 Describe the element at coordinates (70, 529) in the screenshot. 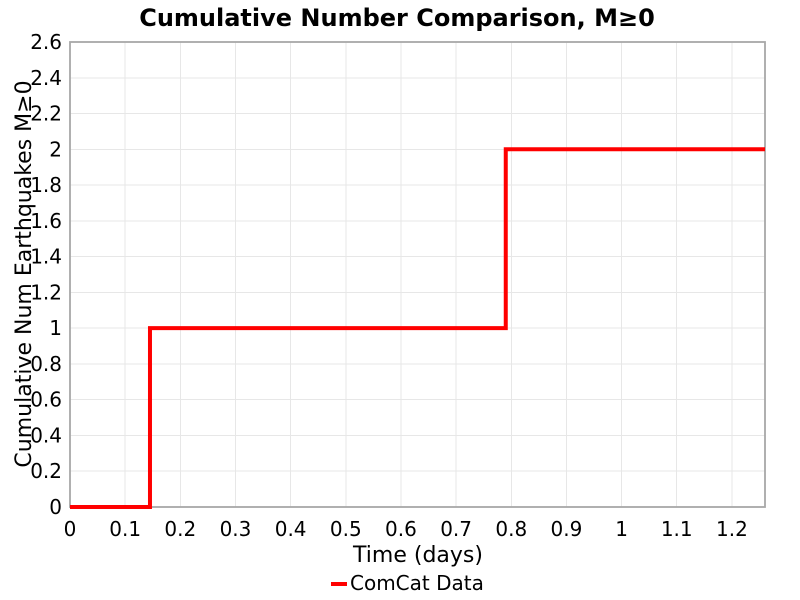

I see `x-tick-label: 0` at that location.